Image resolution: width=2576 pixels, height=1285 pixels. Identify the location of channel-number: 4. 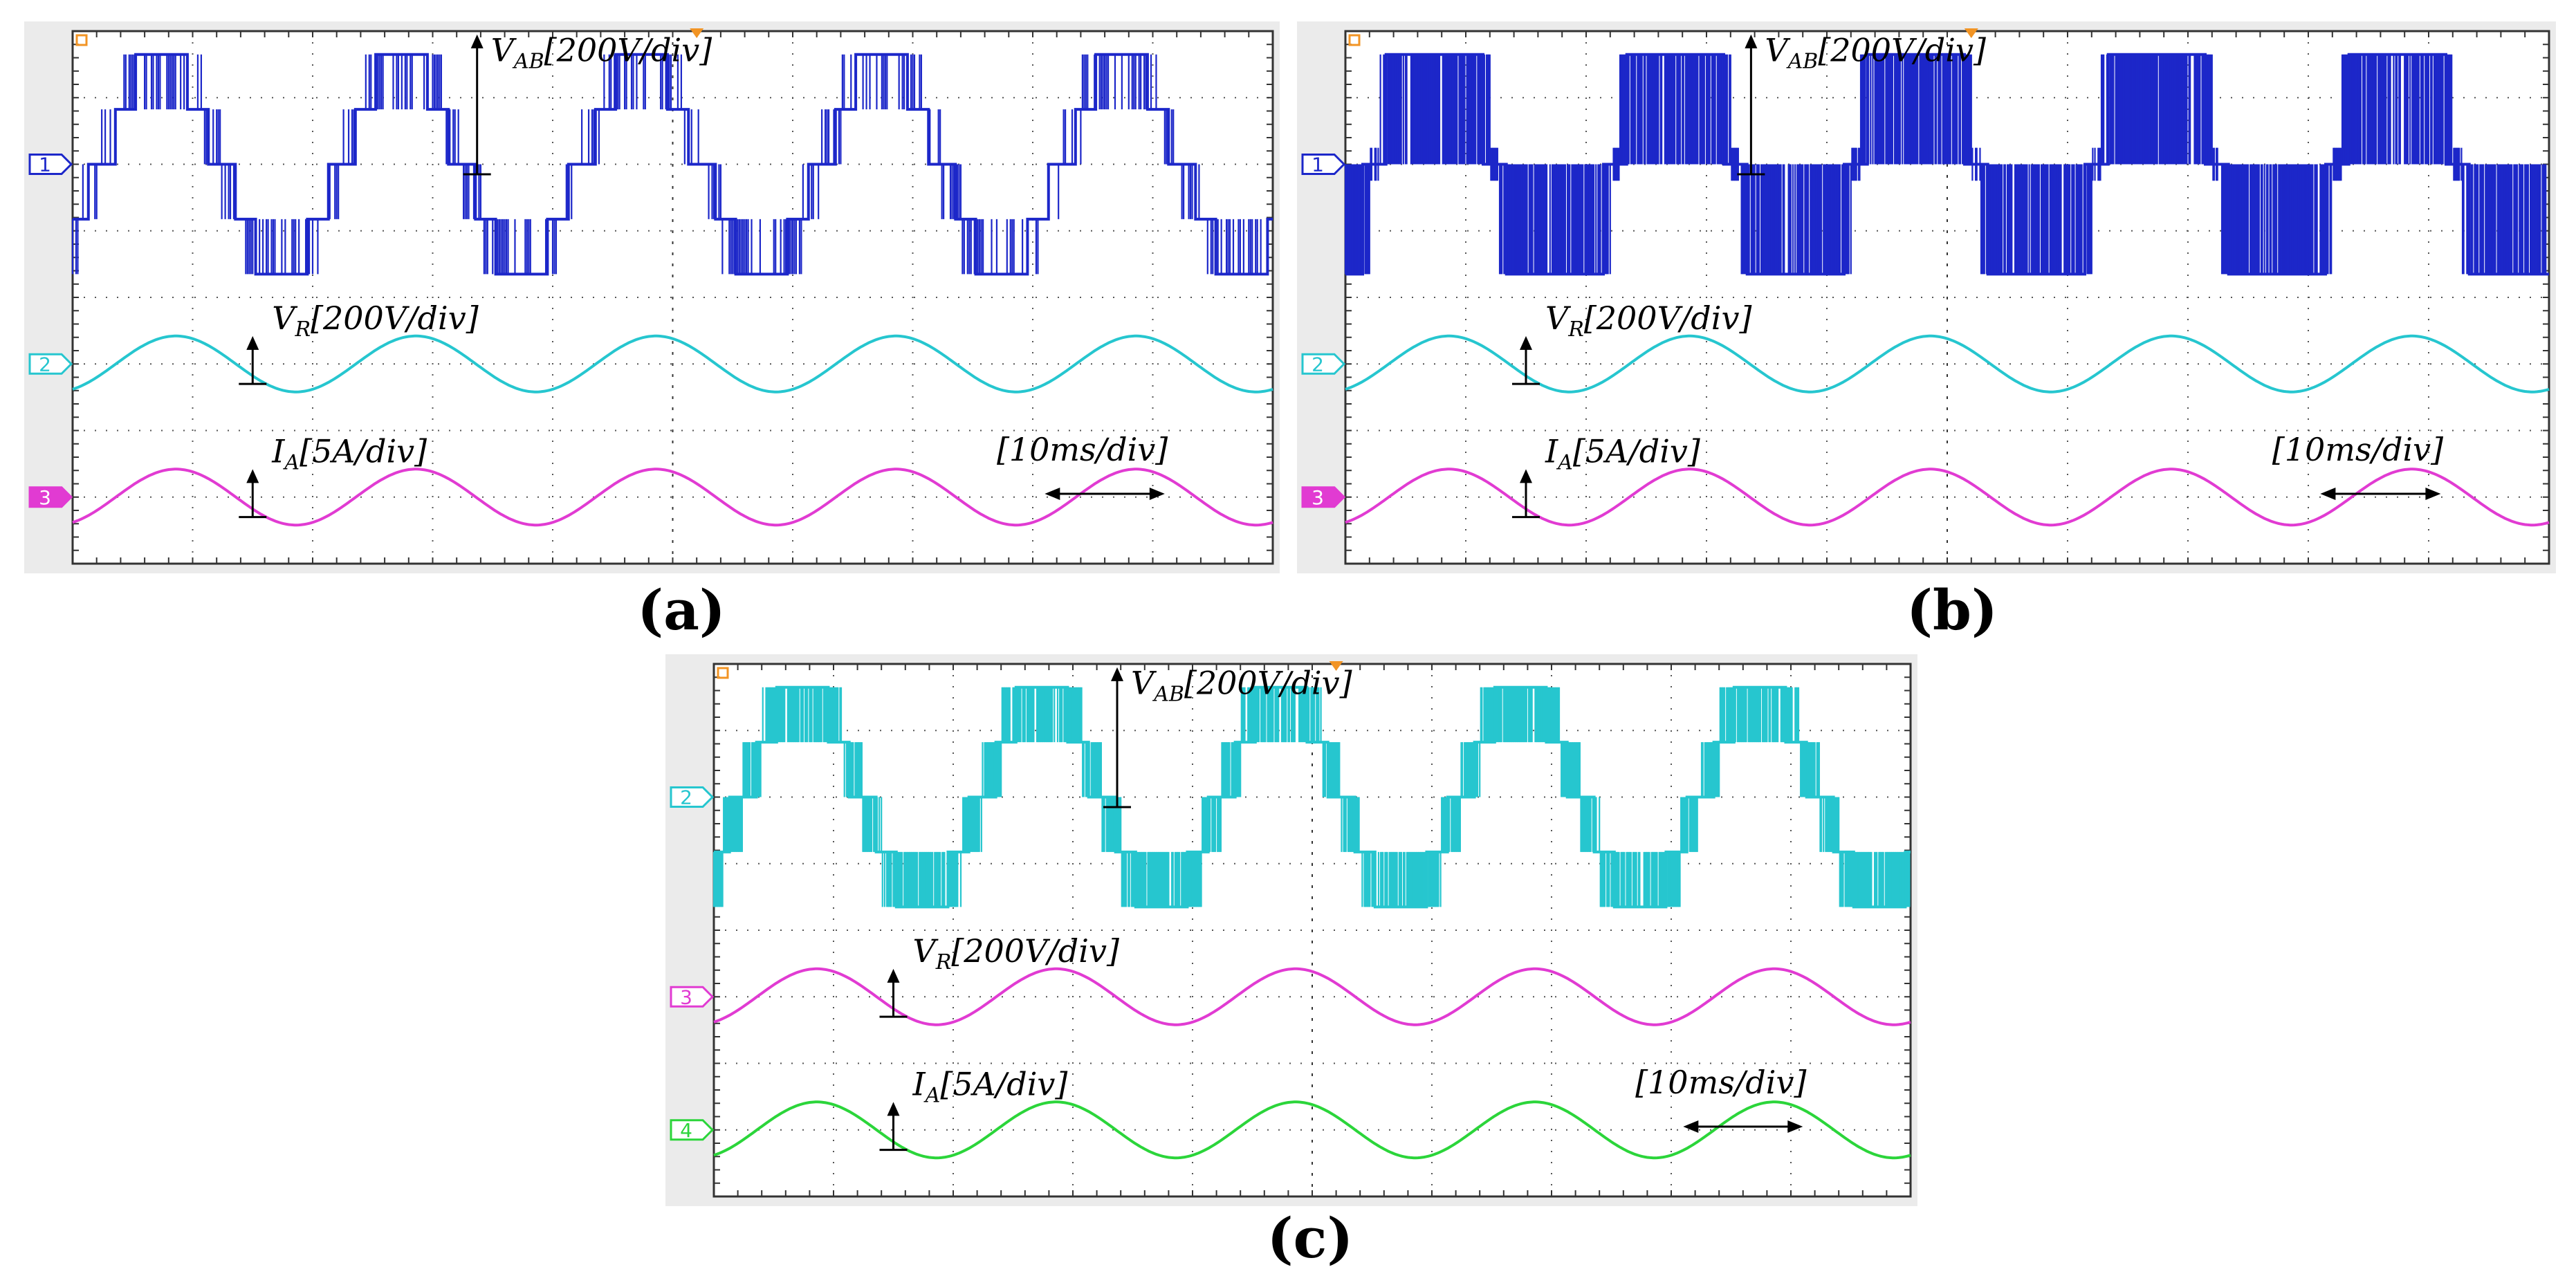
(686, 1130).